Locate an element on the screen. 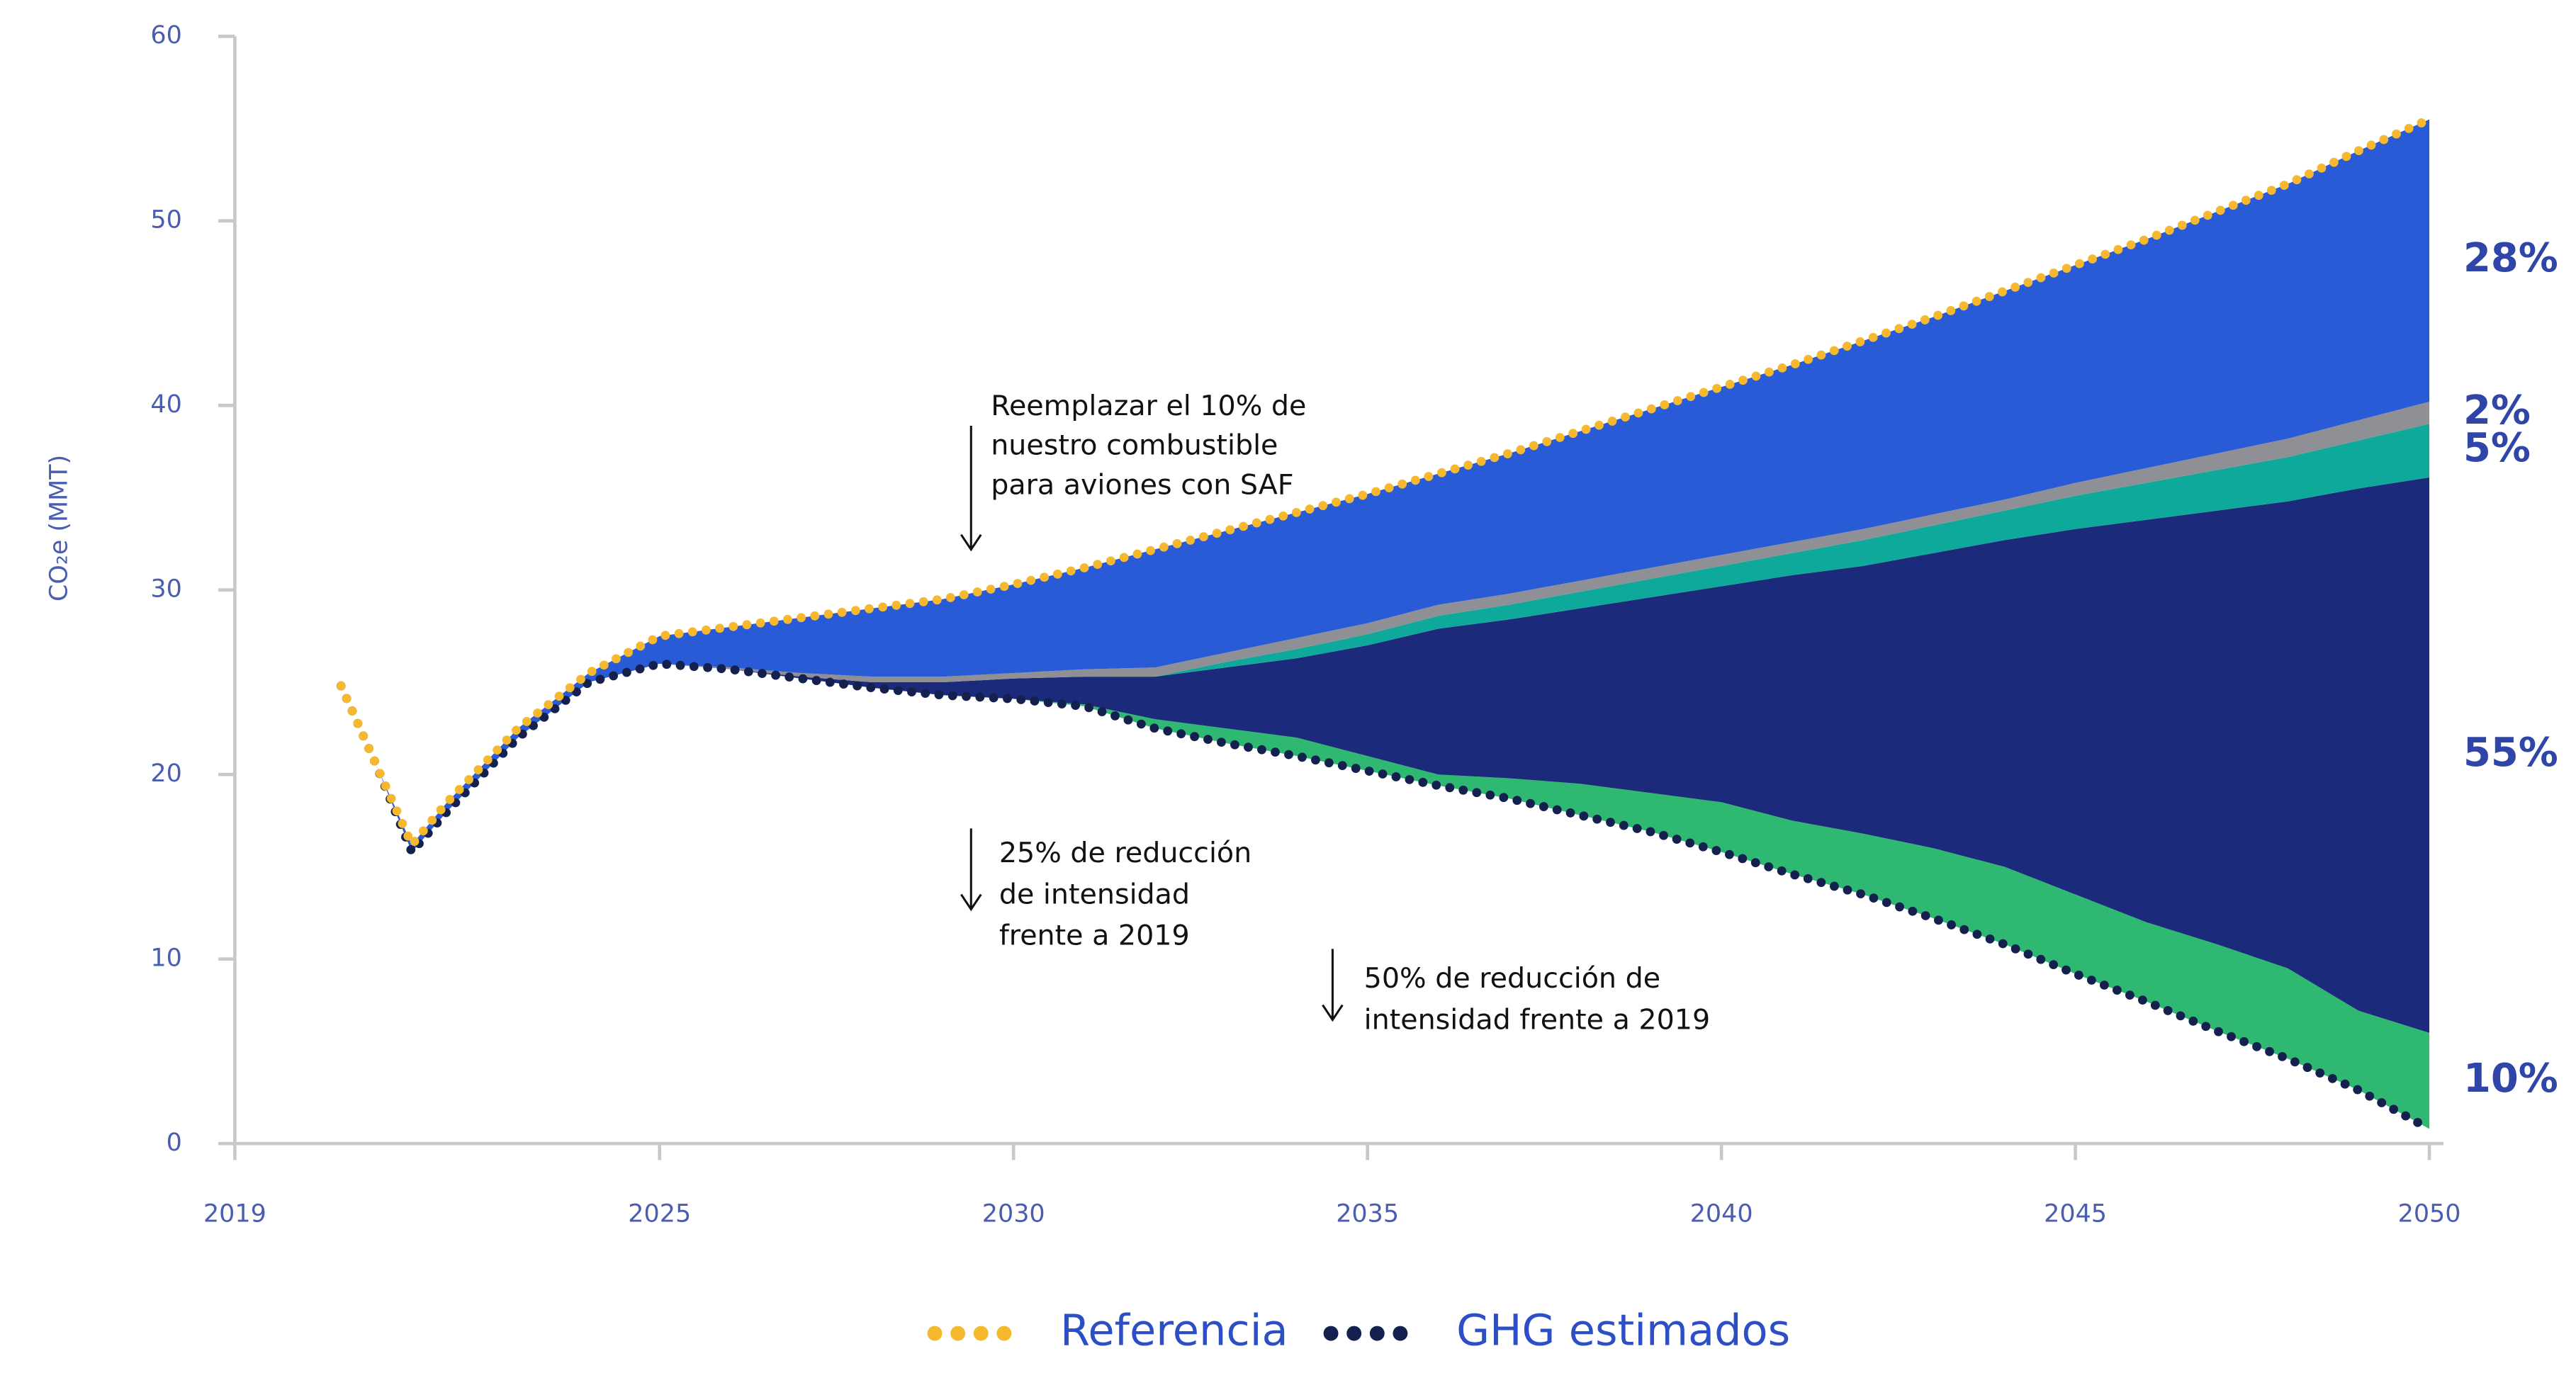  y-tick-label: 50 is located at coordinates (165, 220).